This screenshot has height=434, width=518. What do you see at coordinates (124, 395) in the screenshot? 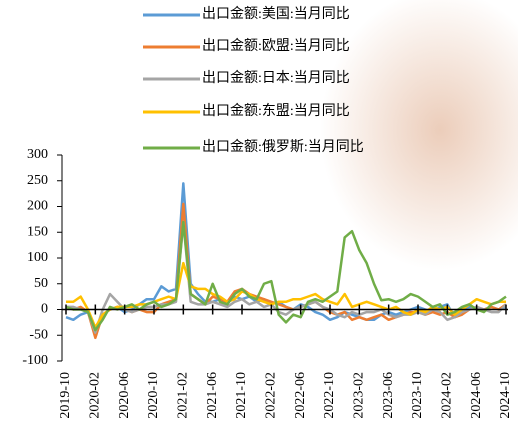
I see `x-tick-label: 2020-06` at bounding box center [124, 395].